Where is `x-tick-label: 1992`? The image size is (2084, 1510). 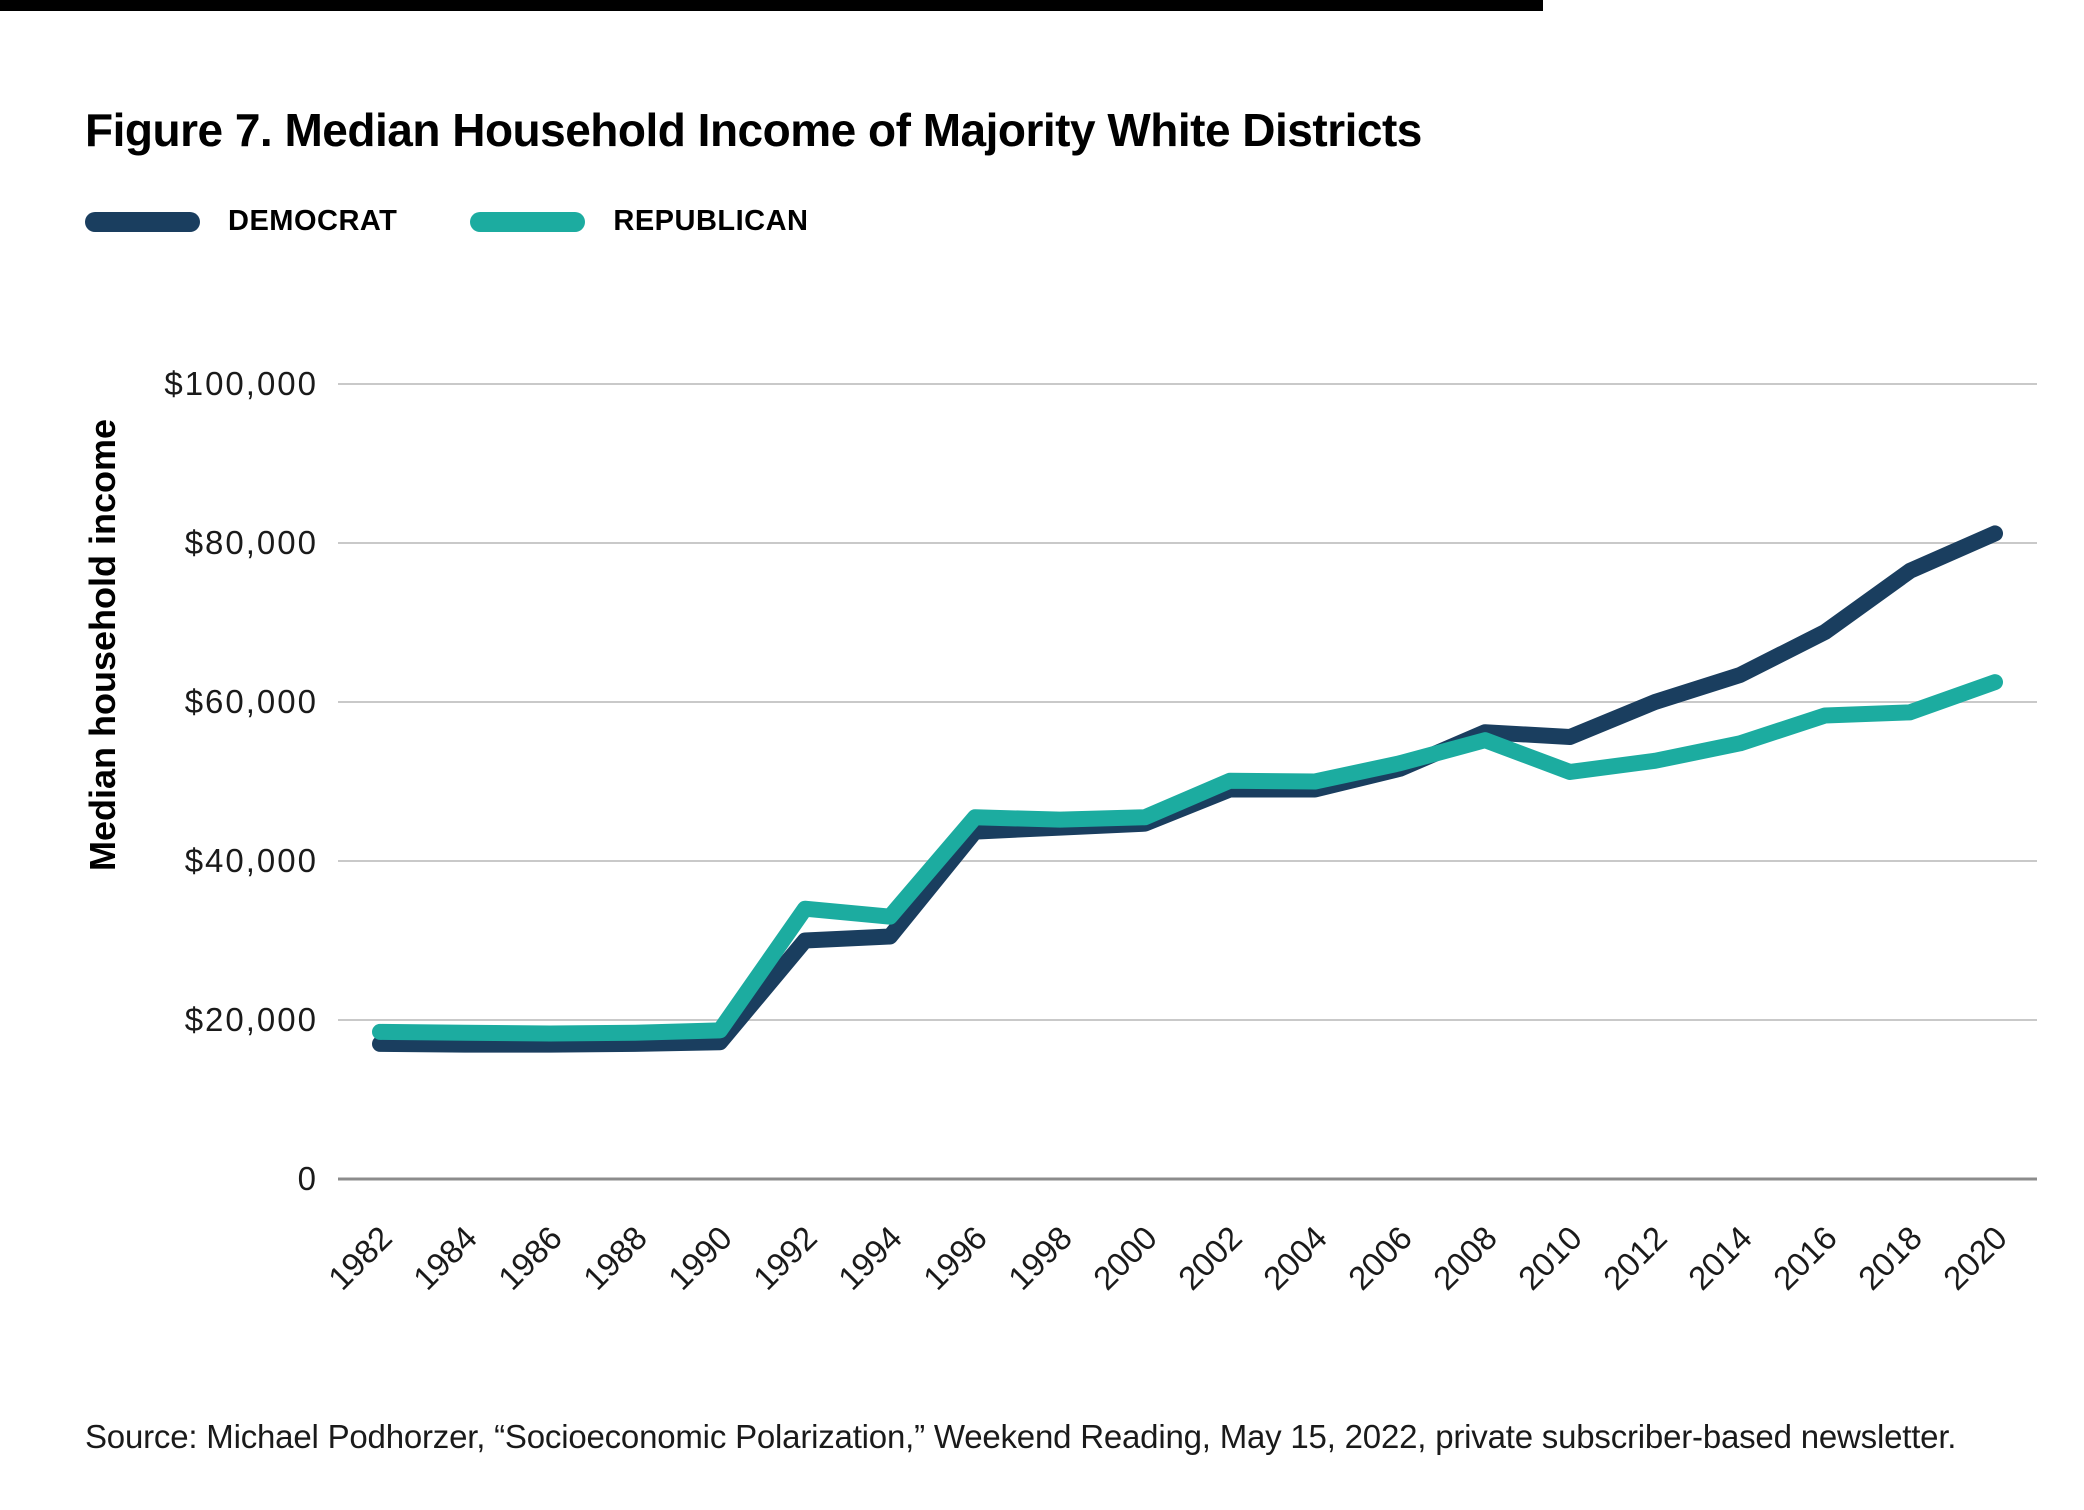
x-tick-label: 1992 is located at coordinates (785, 1258).